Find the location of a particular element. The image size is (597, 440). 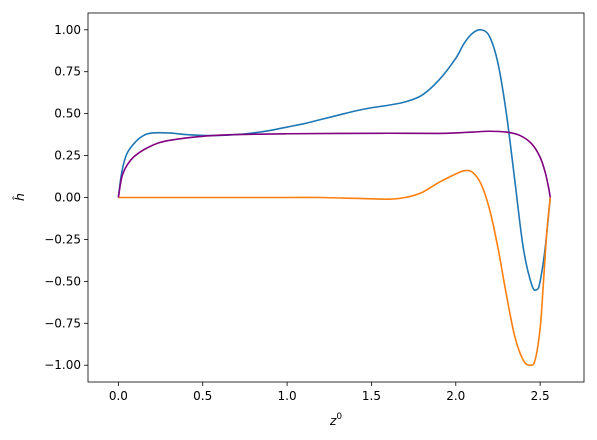

x-tick-label: 0.5 is located at coordinates (202, 396).